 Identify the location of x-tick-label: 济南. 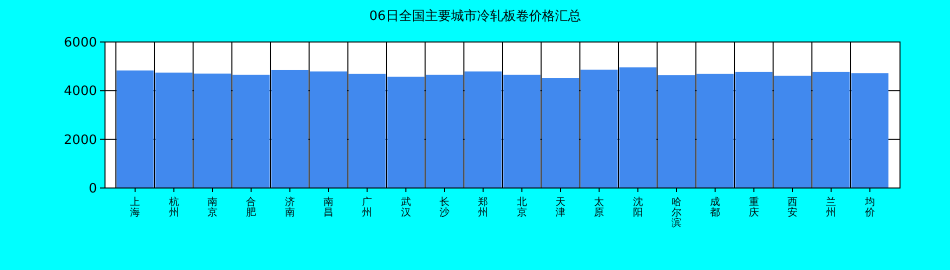
(289, 207).